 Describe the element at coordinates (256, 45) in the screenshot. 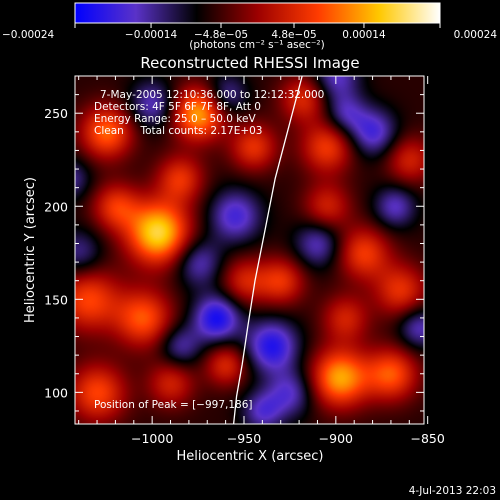

I see `colorbar-unit-label: (photons cm⁻² s⁻¹ asec⁻²)` at that location.